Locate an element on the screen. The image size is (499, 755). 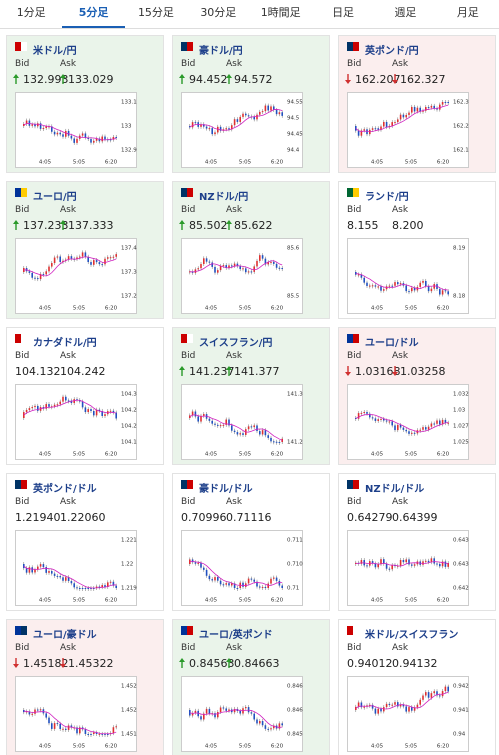
y-tick-label: 162.1 is located at coordinates (461, 151).